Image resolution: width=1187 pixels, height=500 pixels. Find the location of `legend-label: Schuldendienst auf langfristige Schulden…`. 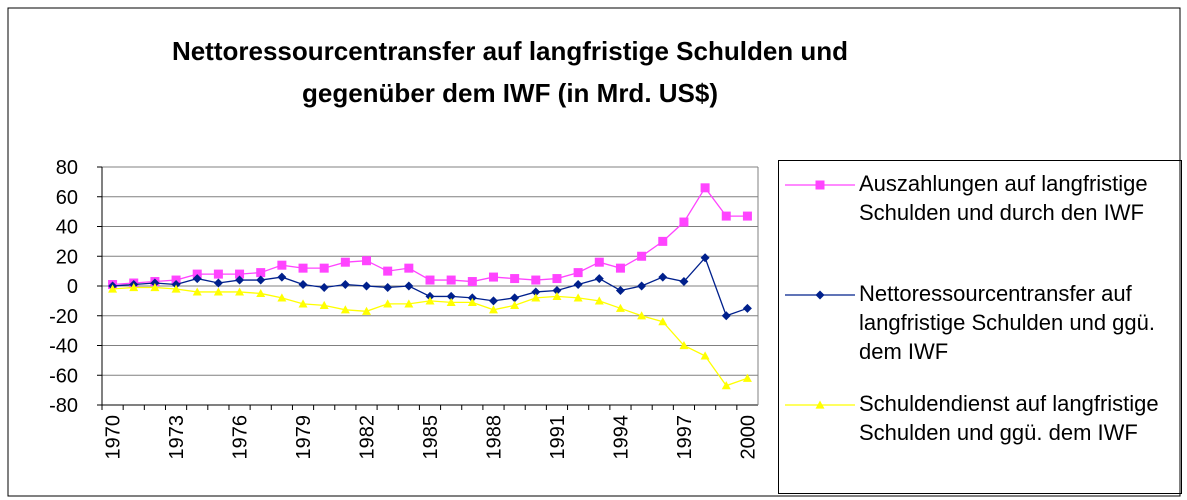

legend-label: Schuldendienst auf langfristige Schulden… is located at coordinates (1009, 418).